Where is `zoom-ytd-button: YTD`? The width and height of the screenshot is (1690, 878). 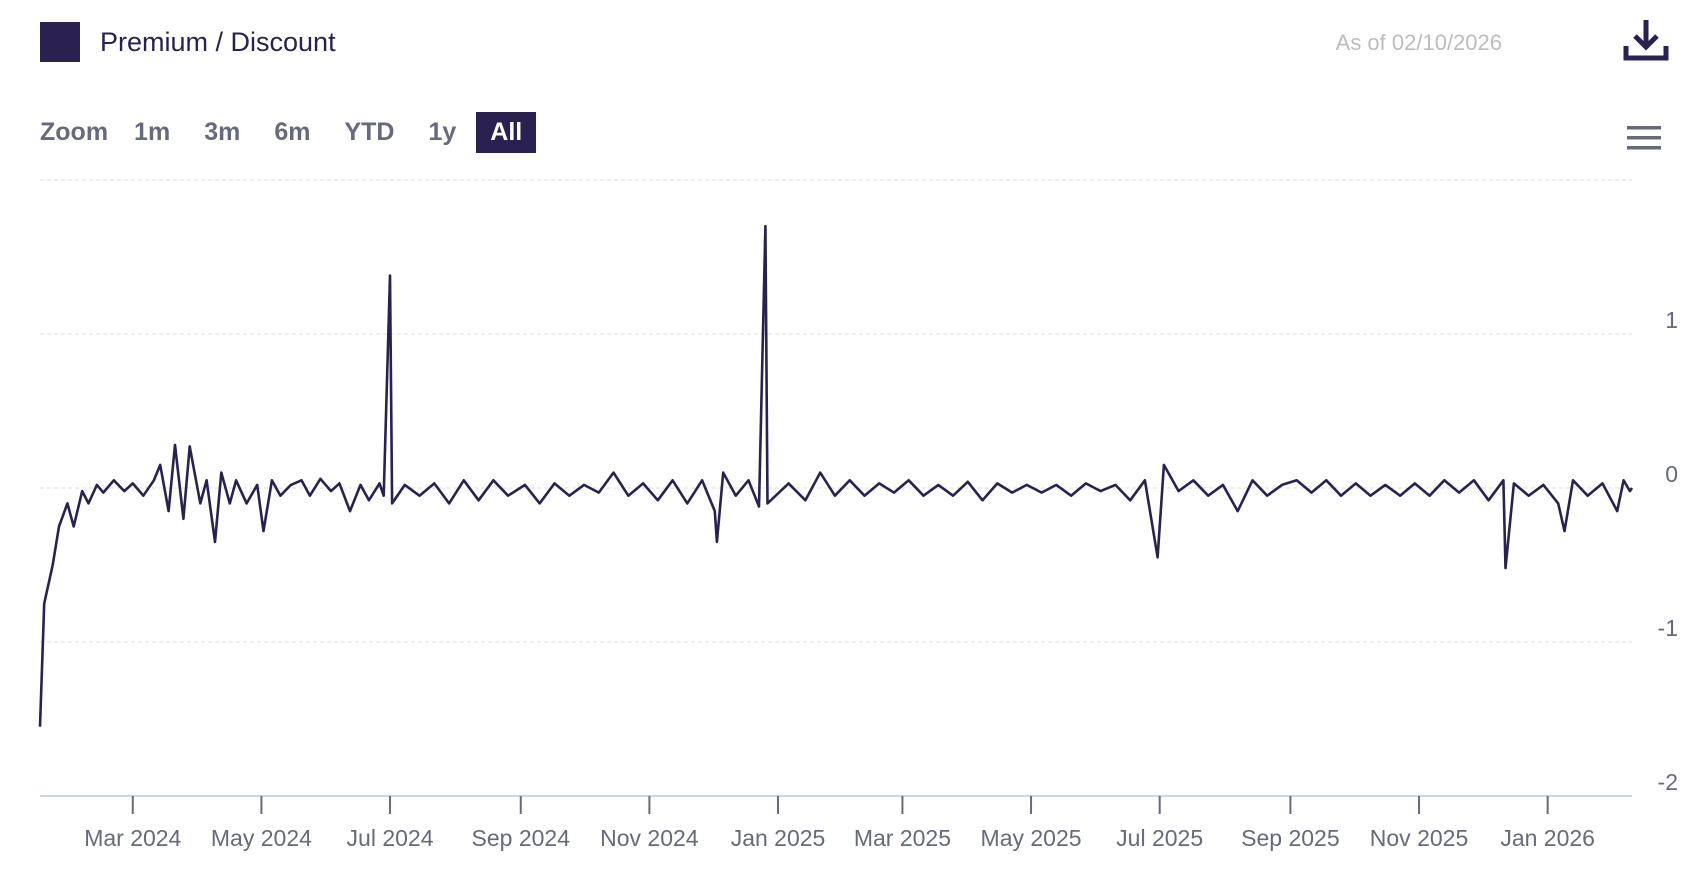 zoom-ytd-button: YTD is located at coordinates (369, 132).